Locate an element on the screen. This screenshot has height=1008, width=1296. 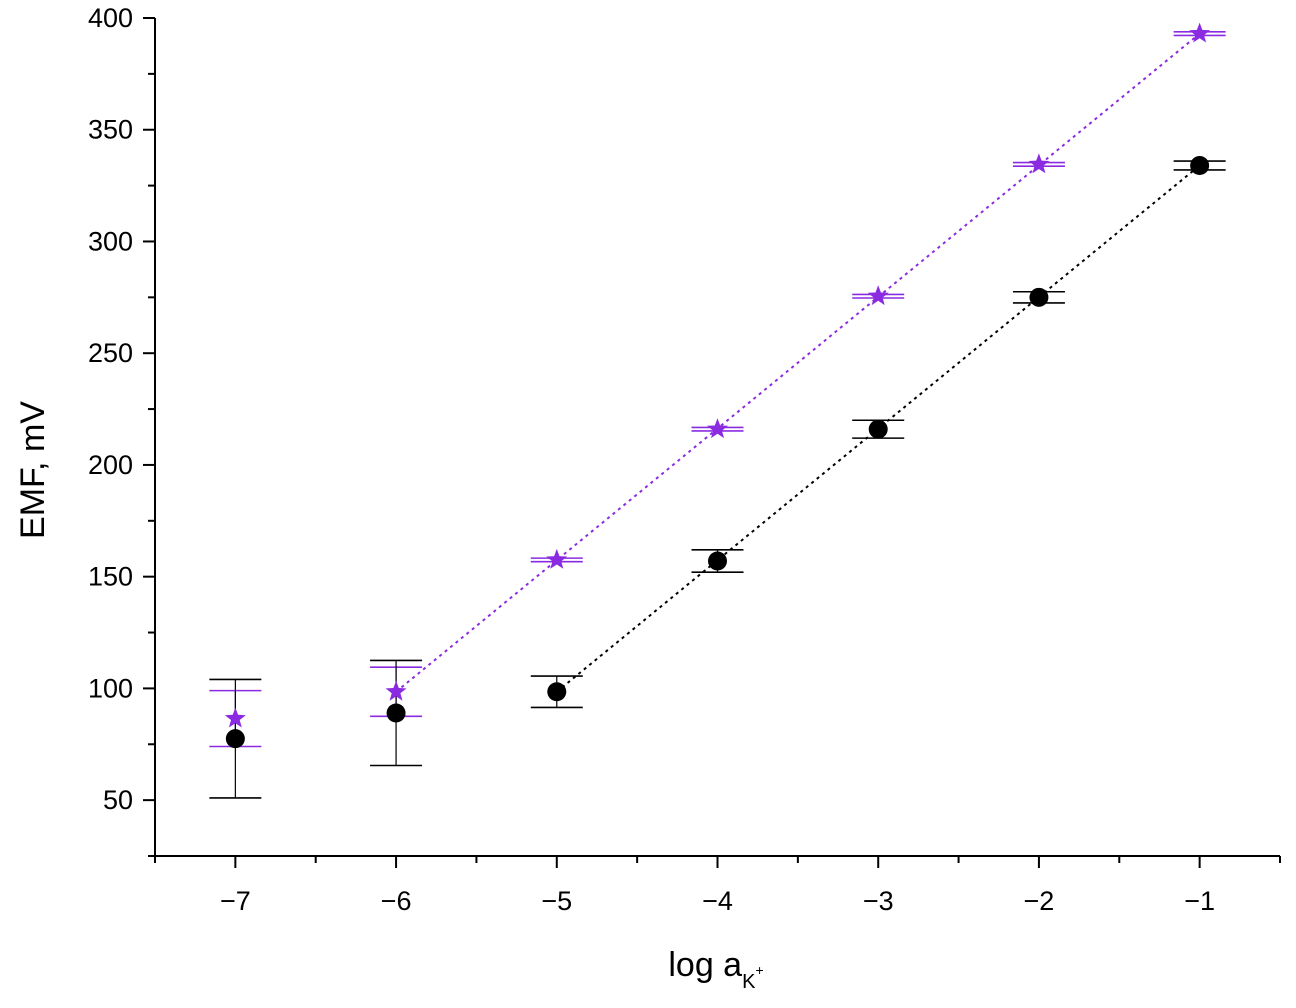
y-tick-label: 150 is located at coordinates (110, 577).